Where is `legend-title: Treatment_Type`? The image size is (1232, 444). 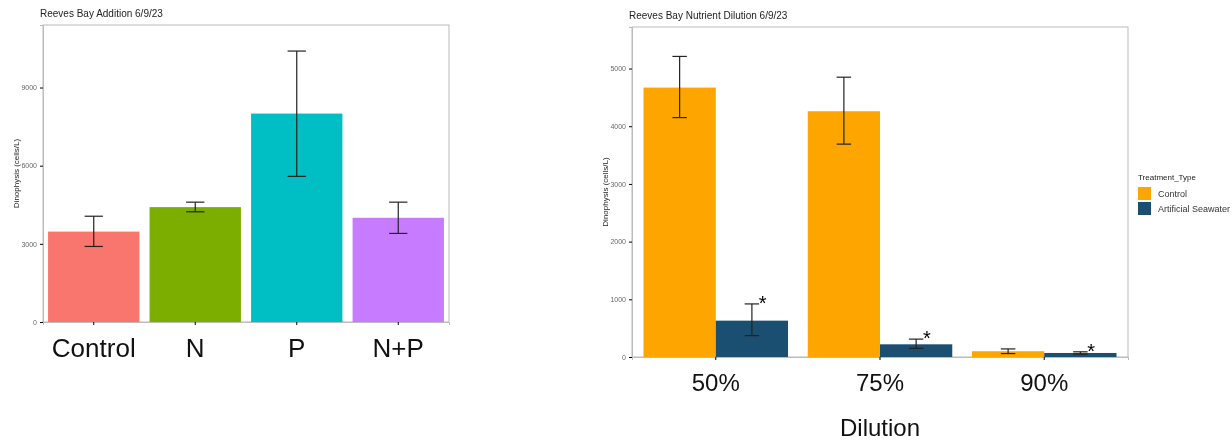
legend-title: Treatment_Type is located at coordinates (1167, 177).